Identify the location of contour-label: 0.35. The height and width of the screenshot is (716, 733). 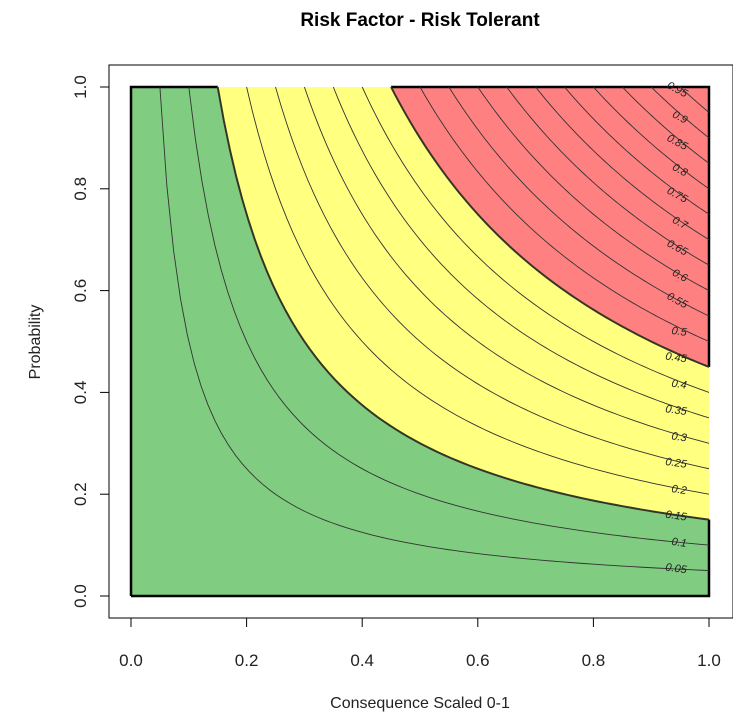
(677, 410).